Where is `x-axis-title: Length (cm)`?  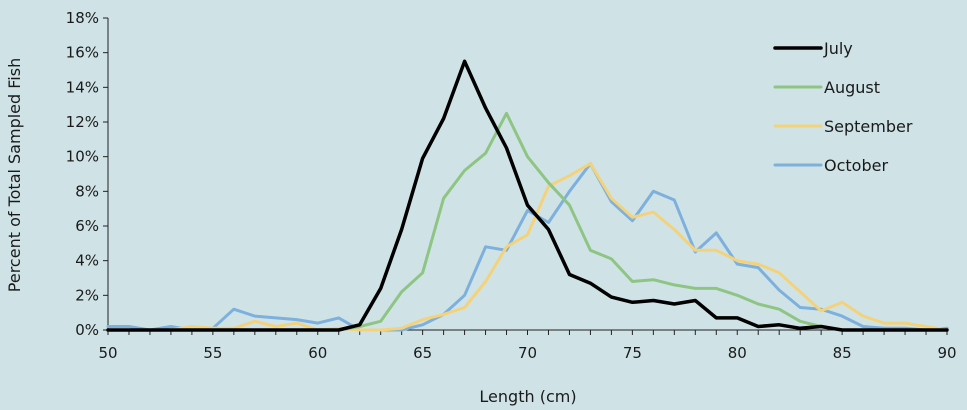 x-axis-title: Length (cm) is located at coordinates (527, 396).